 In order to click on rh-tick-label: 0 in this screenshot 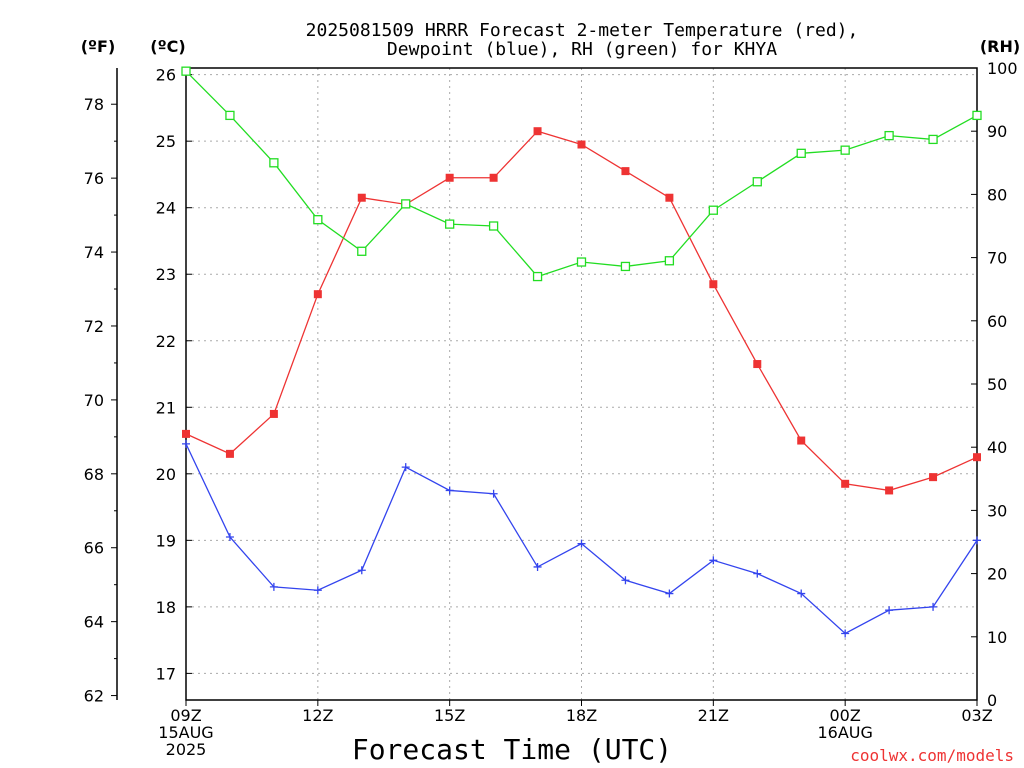, I will do `click(992, 700)`.